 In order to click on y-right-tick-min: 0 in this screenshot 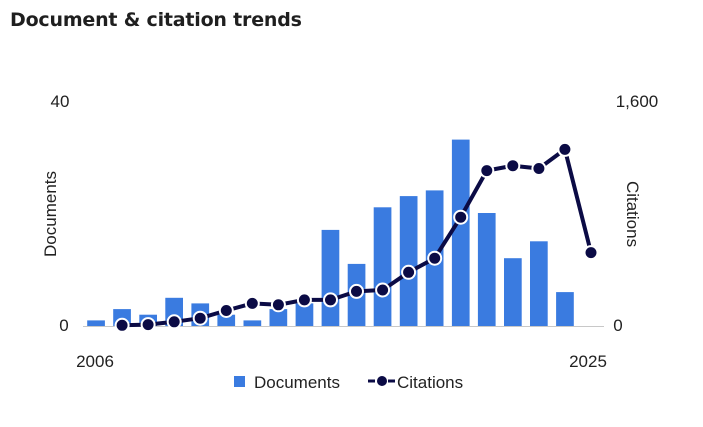, I will do `click(617, 325)`.